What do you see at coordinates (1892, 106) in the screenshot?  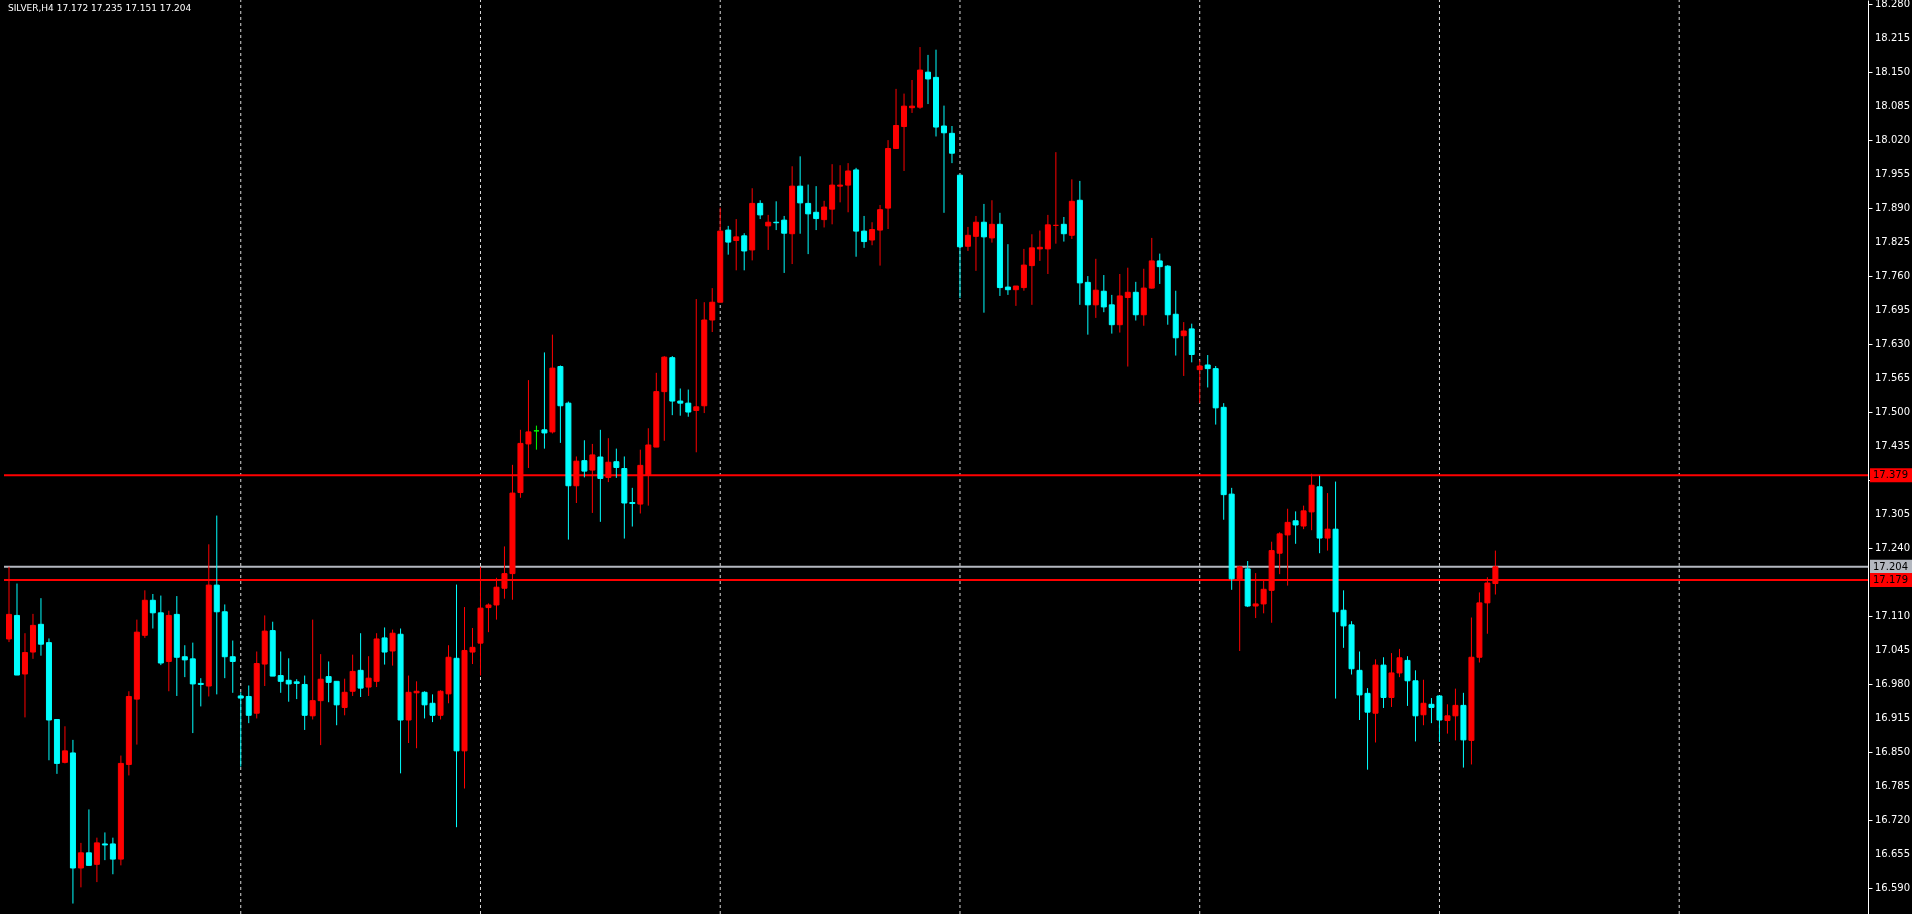 I see `y-tick-label: 18.085` at bounding box center [1892, 106].